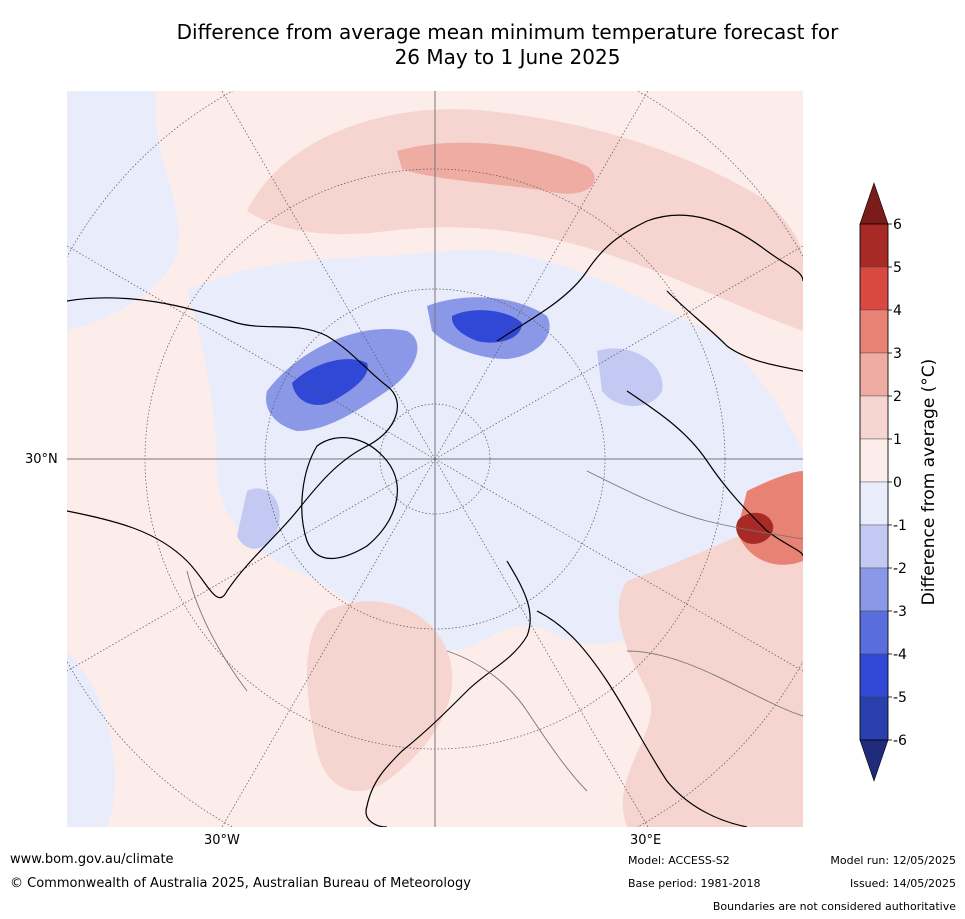  I want to click on colorbar-tick-label: 4, so click(897, 311).